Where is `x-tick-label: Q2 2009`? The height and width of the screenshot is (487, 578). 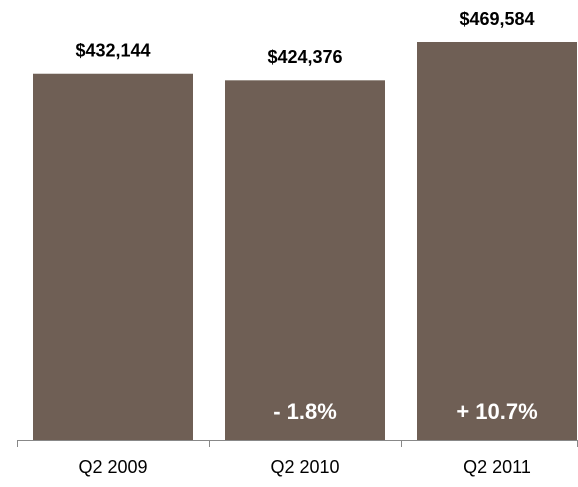 x-tick-label: Q2 2009 is located at coordinates (112, 467).